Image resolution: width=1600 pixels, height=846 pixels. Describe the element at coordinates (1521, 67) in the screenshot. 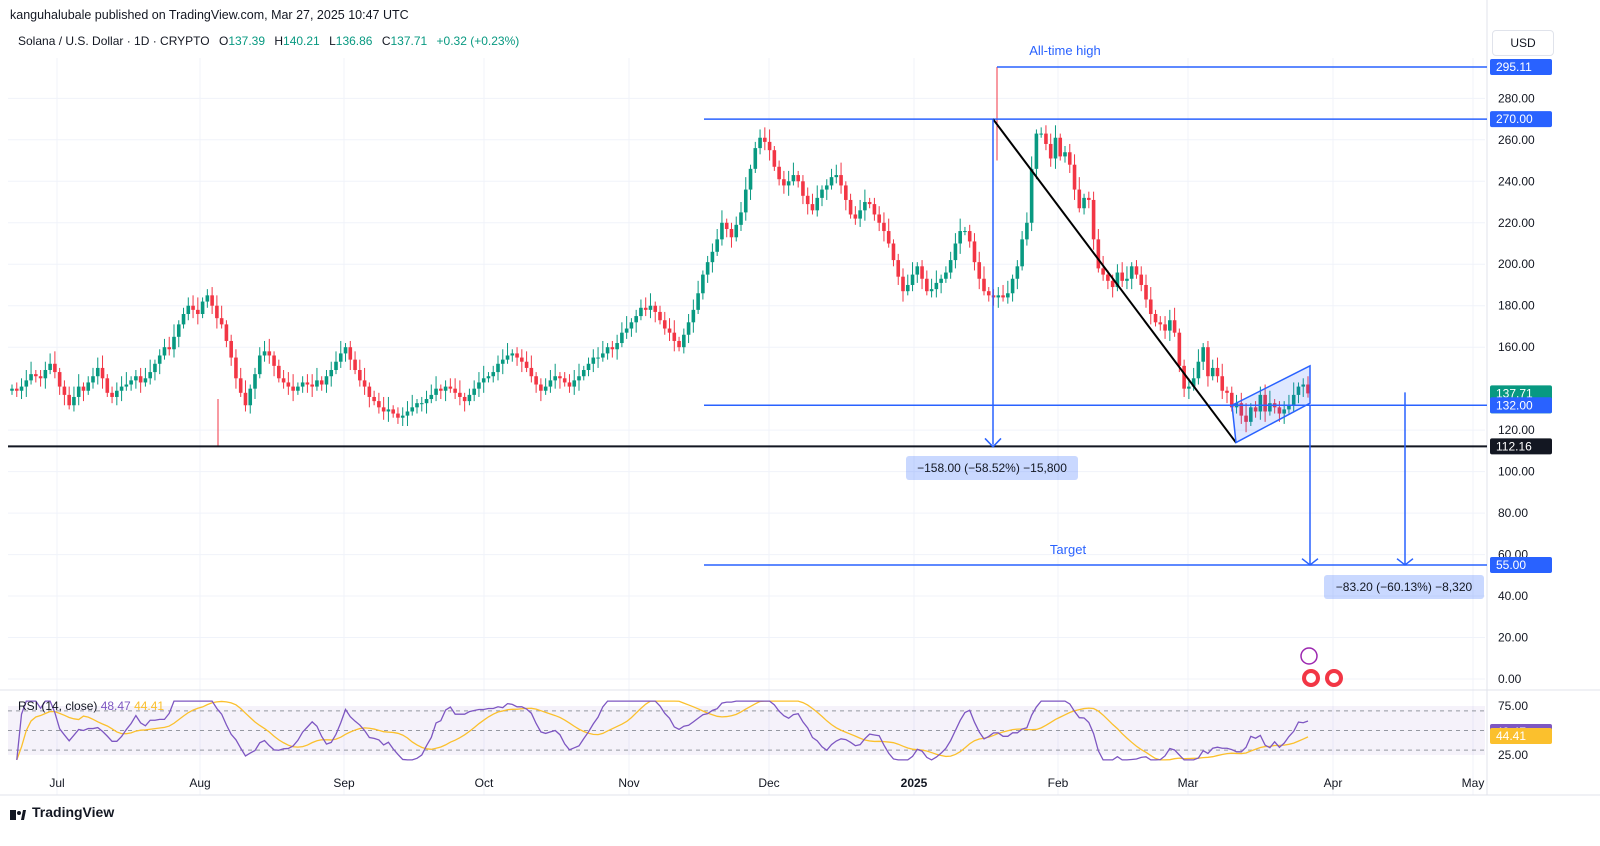

I see `price-tag-bg` at that location.